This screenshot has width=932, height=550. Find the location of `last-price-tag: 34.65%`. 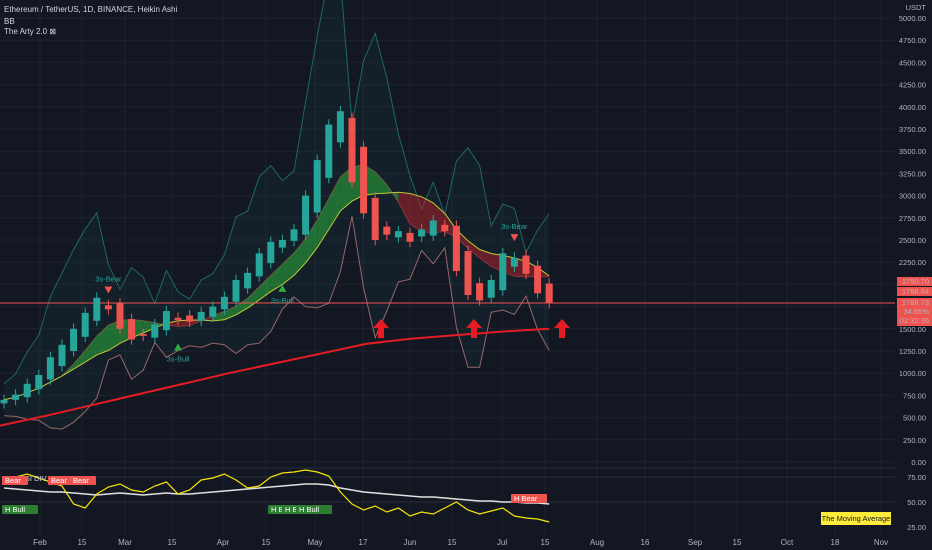

last-price-tag: 34.65% is located at coordinates (917, 311).